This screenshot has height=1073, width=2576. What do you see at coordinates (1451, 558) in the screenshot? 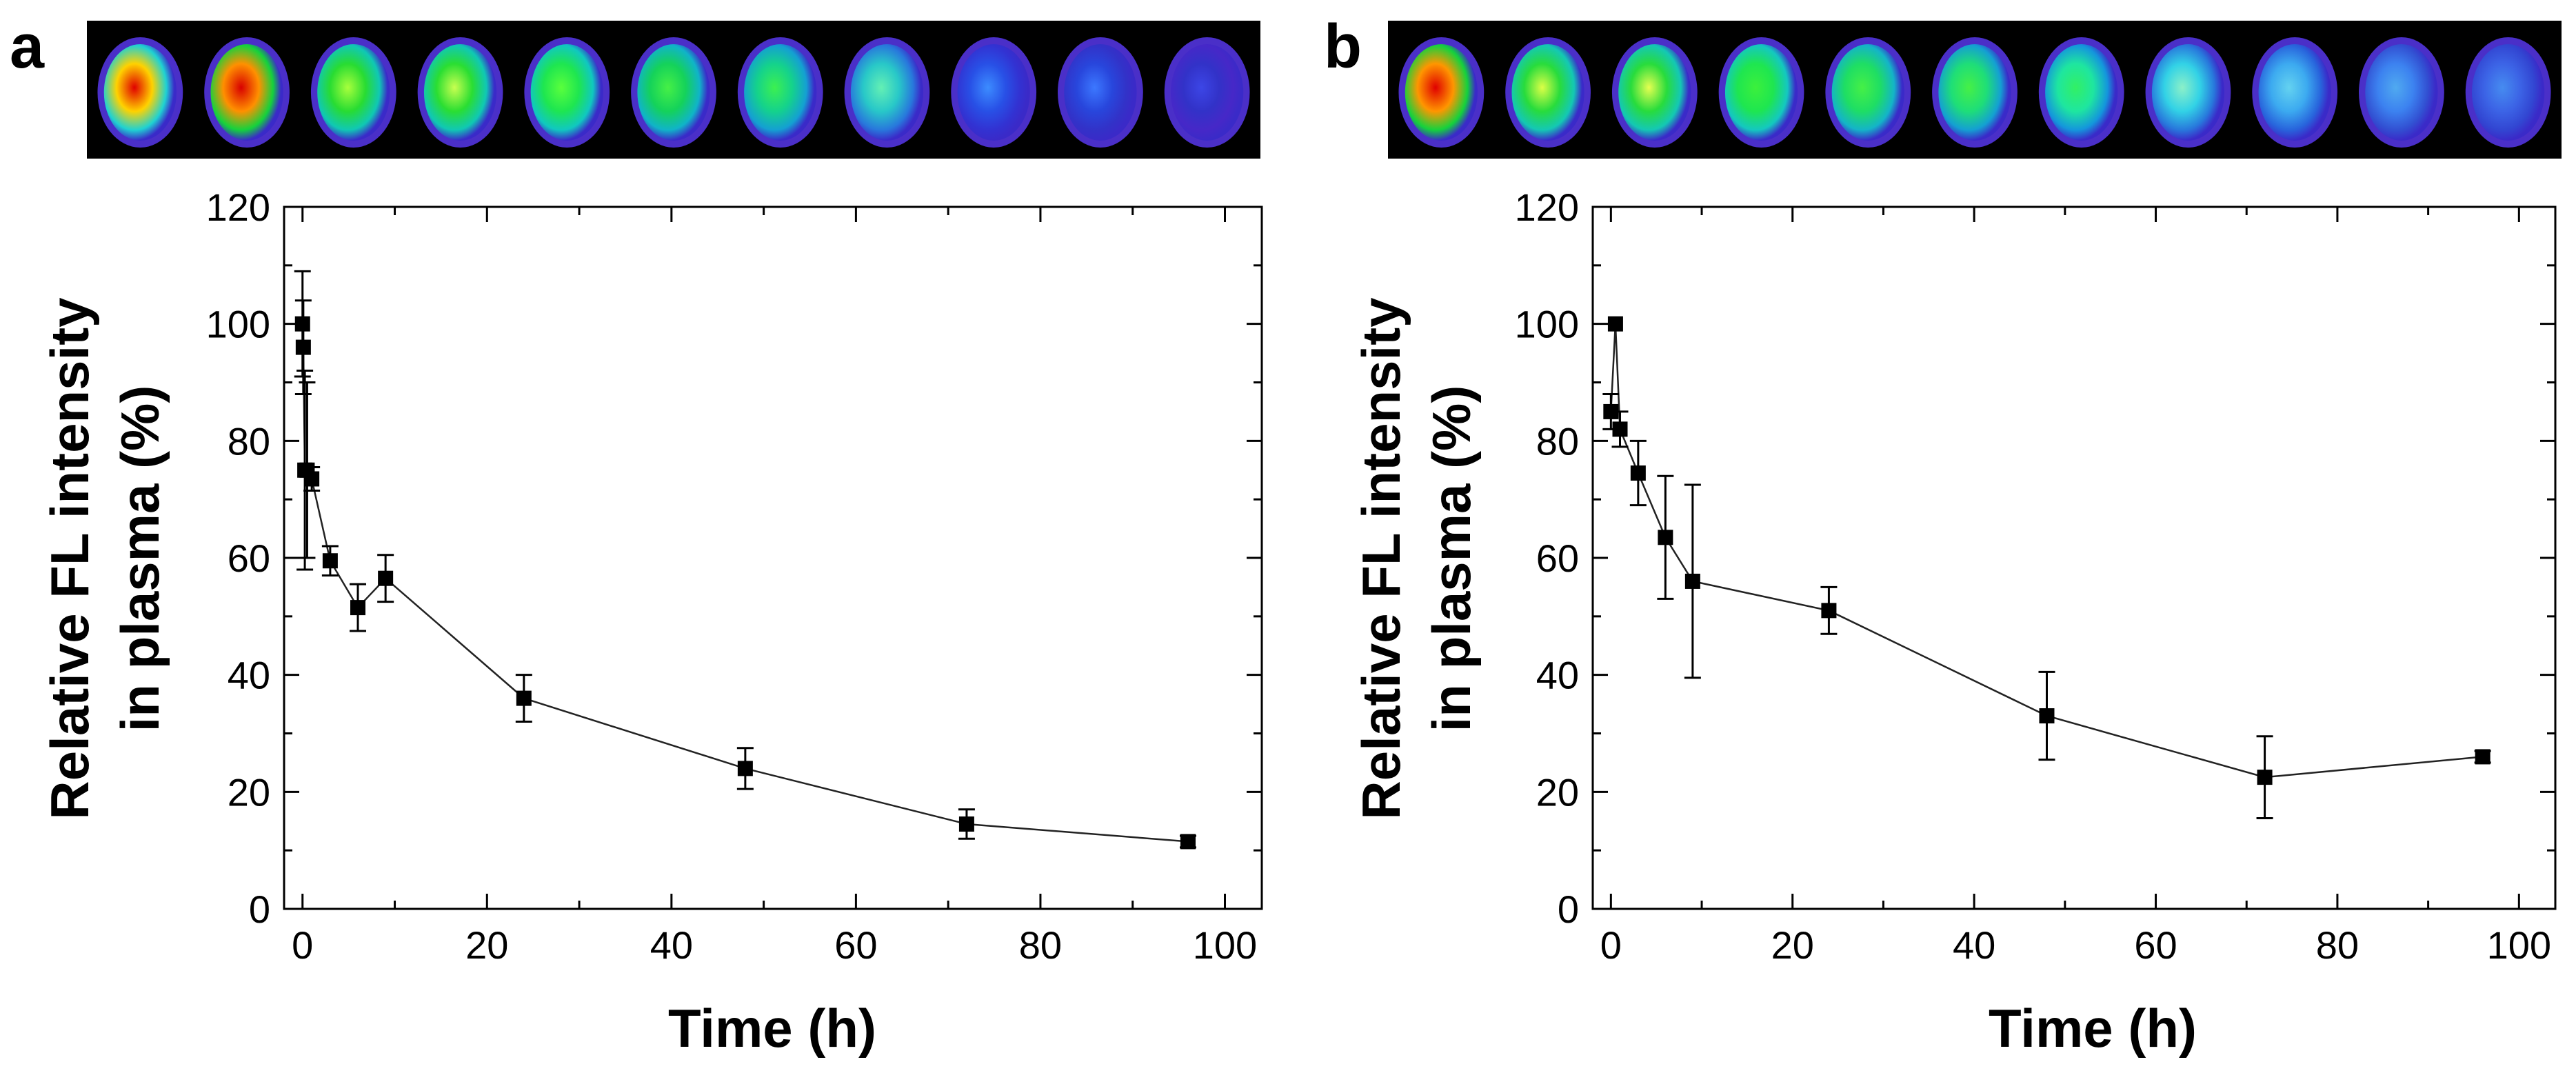
I see `ylabel-b-line2: in plasma (%)` at bounding box center [1451, 558].